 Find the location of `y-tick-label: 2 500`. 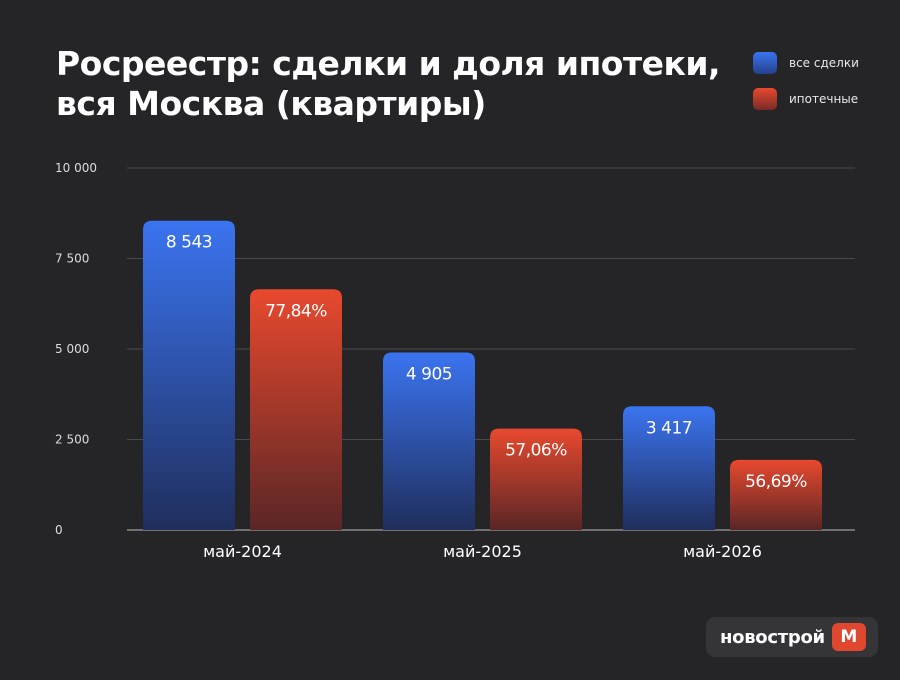

y-tick-label: 2 500 is located at coordinates (72, 440).